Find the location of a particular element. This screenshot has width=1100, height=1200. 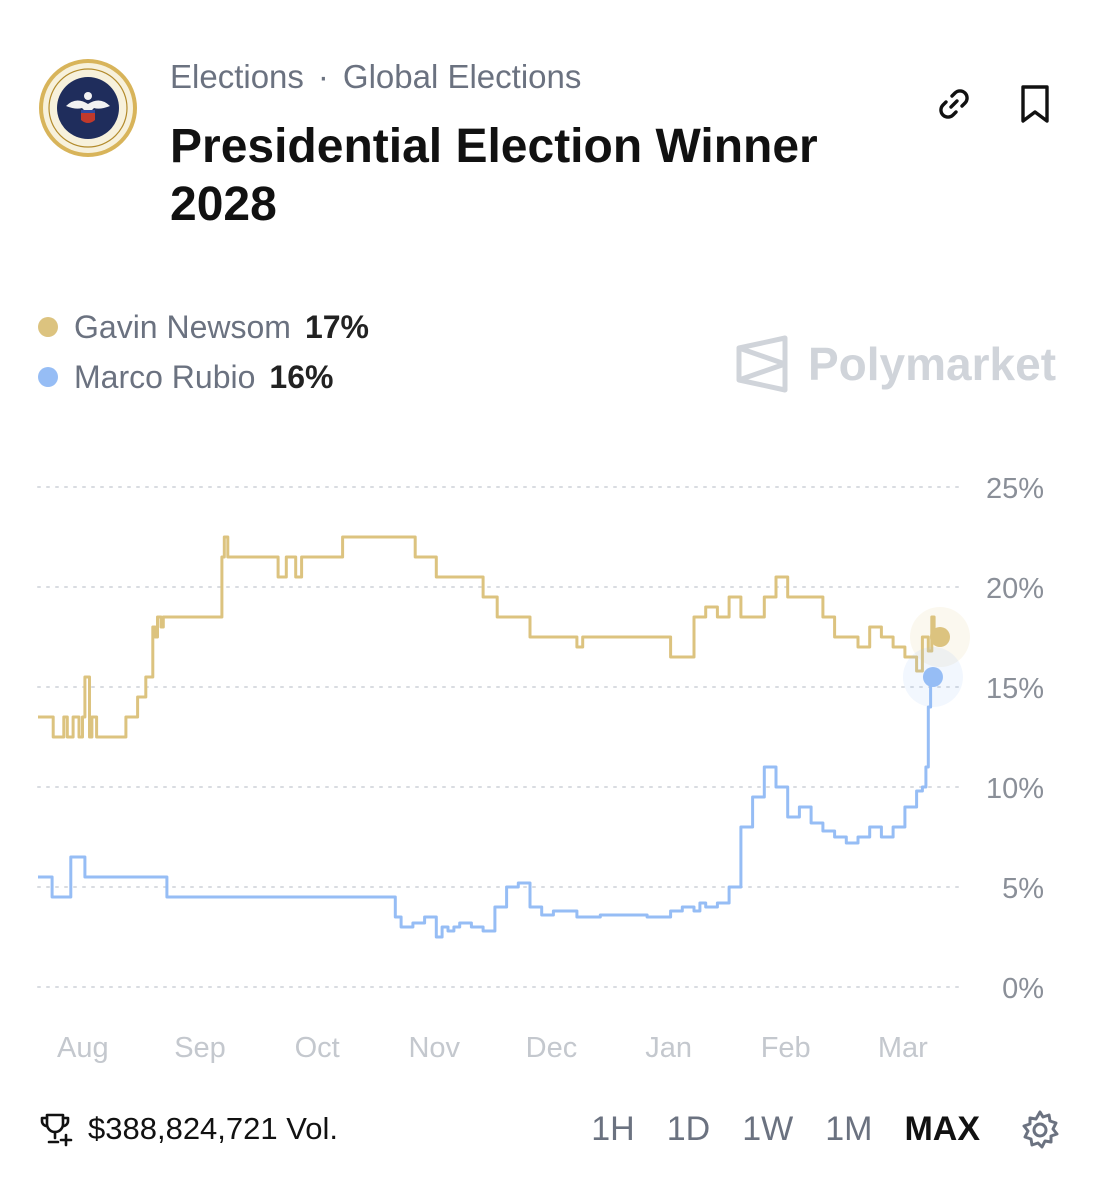

chart-legend: Gavin Newsom 17% Marco Rubio 16% is located at coordinates (203, 352).